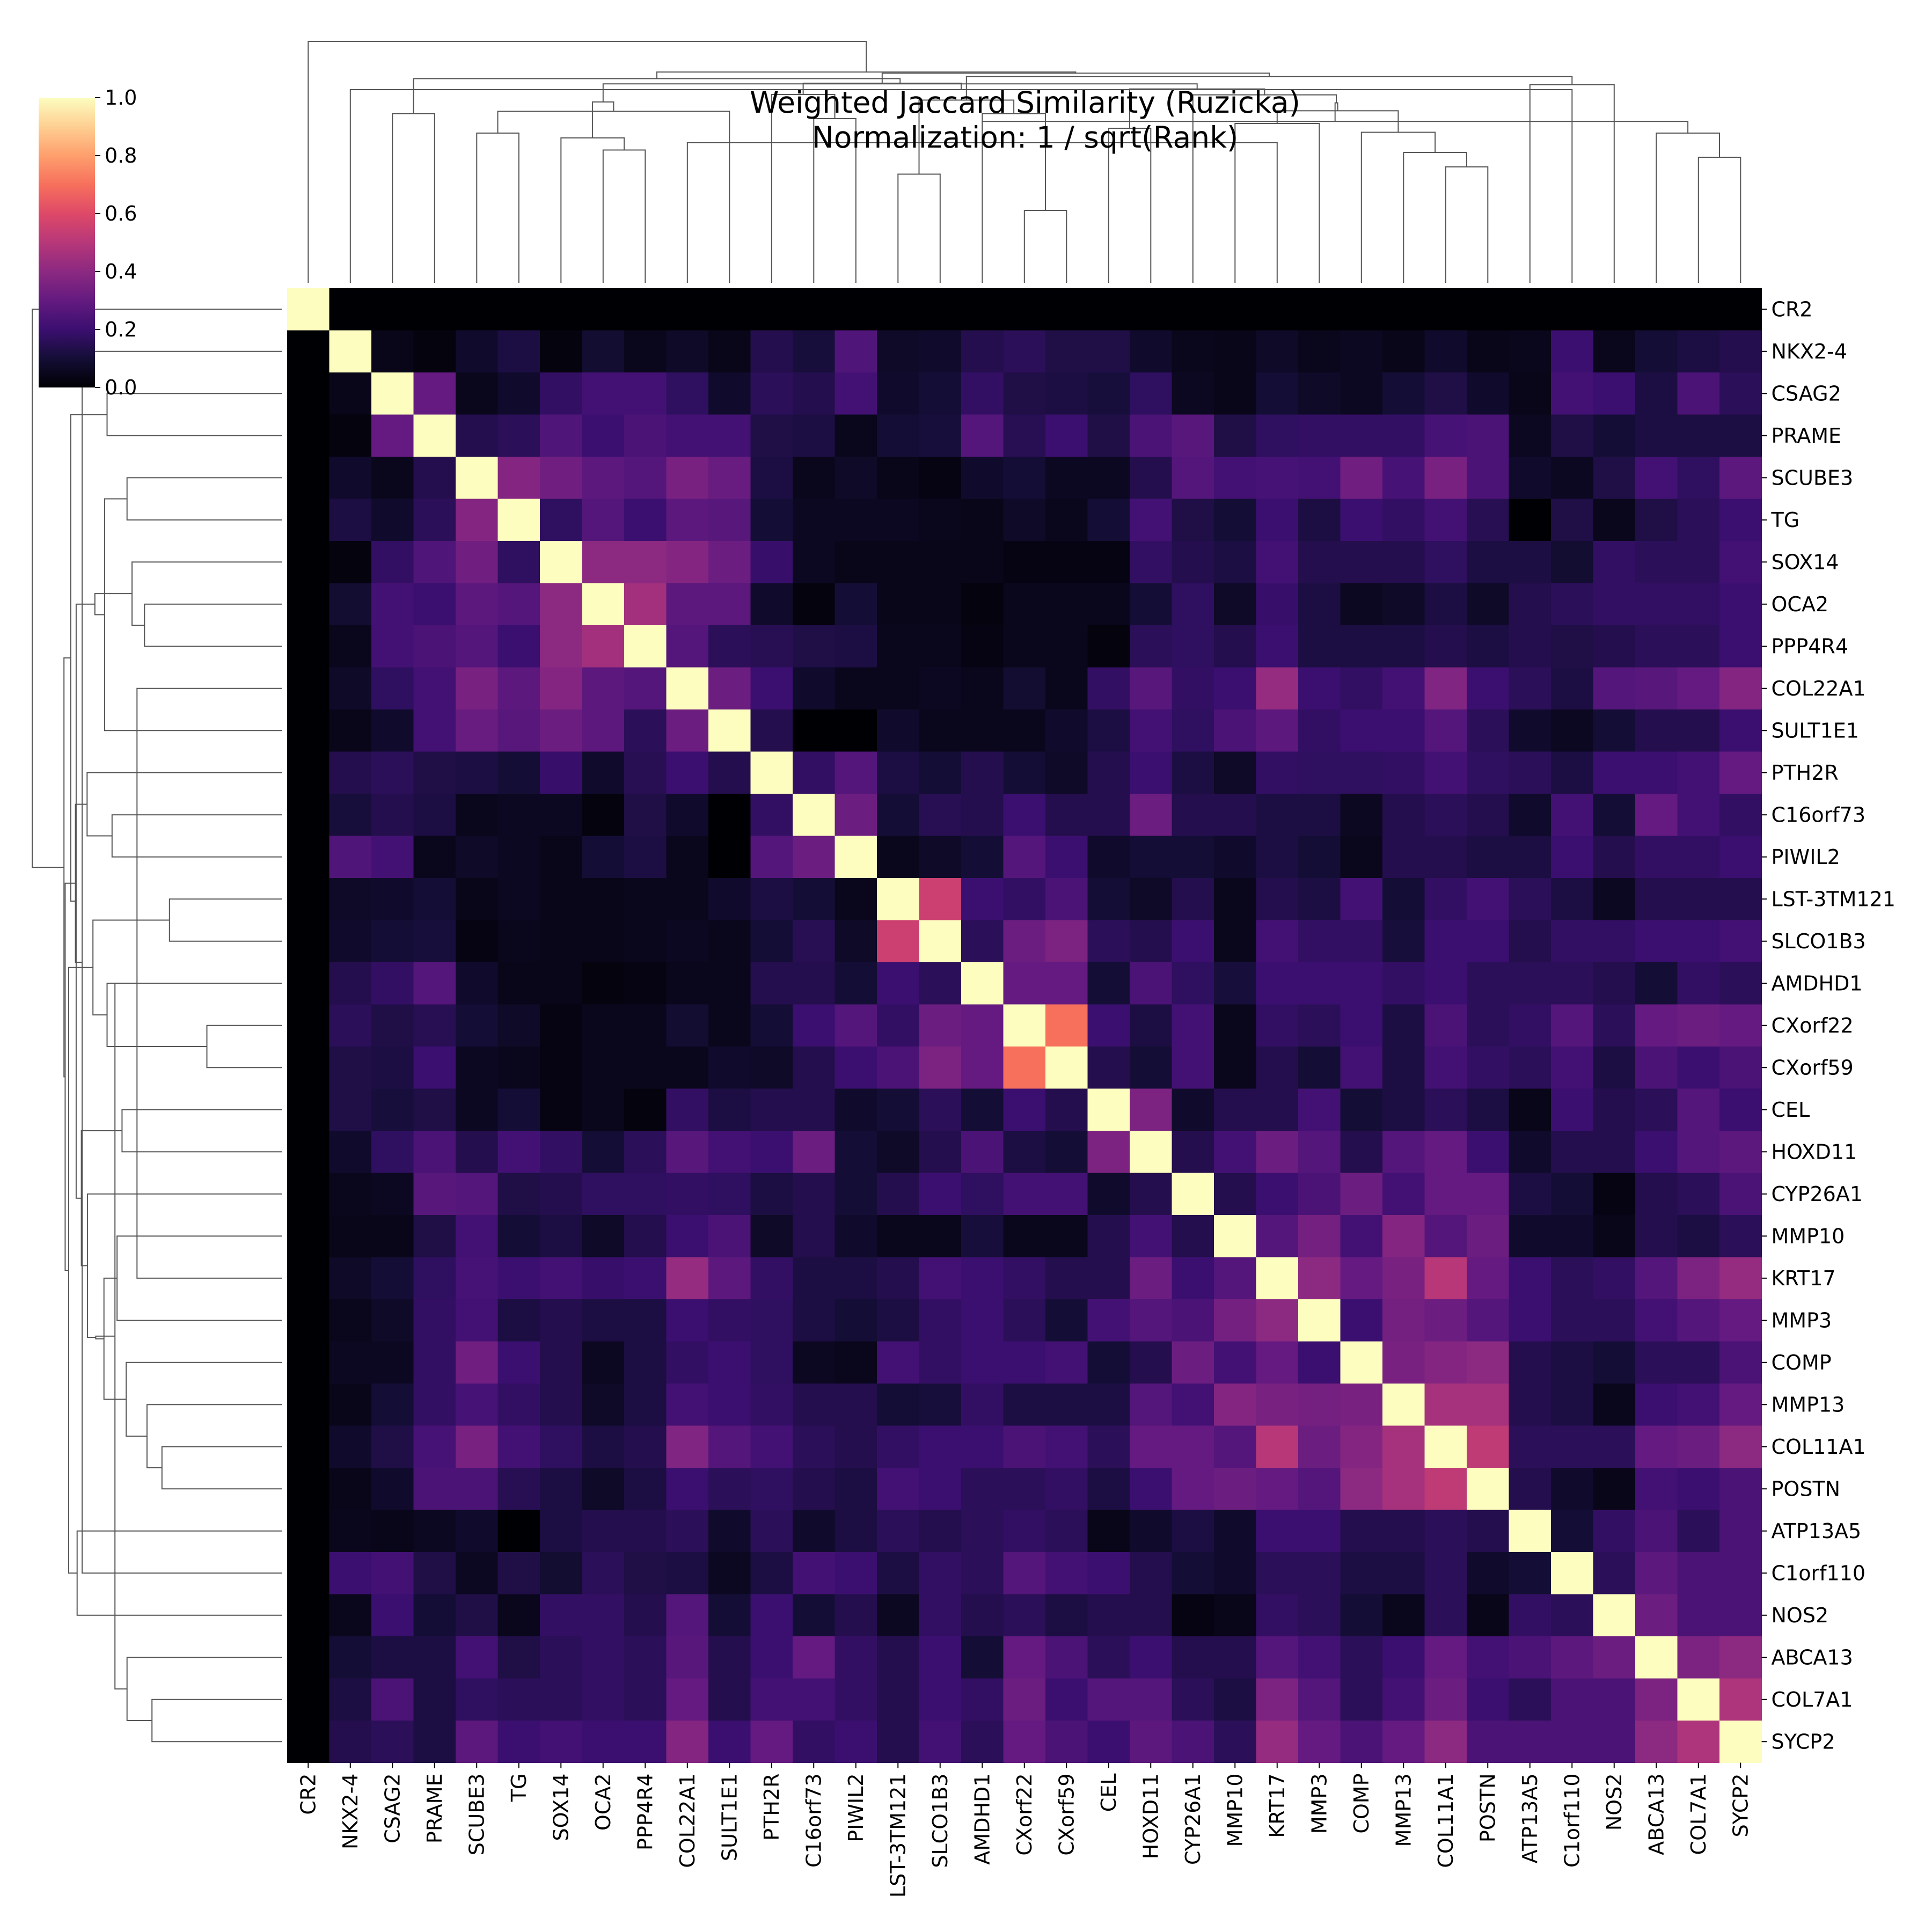 This screenshot has width=1932, height=1932. I want to click on dendrogram-link, so click(214, 1436).